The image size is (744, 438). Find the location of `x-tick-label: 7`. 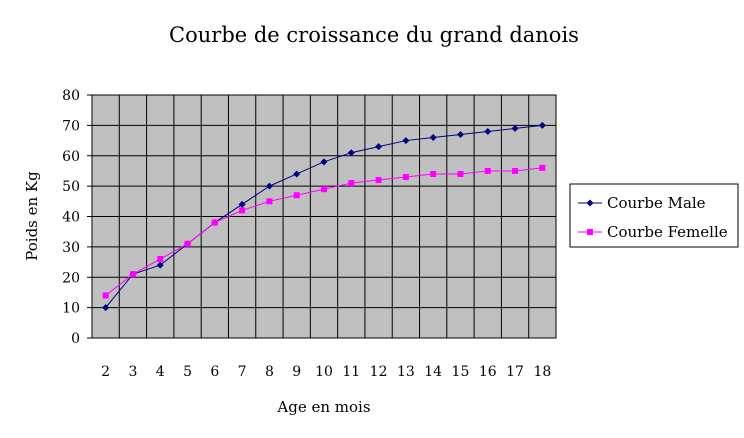

x-tick-label: 7 is located at coordinates (242, 372).